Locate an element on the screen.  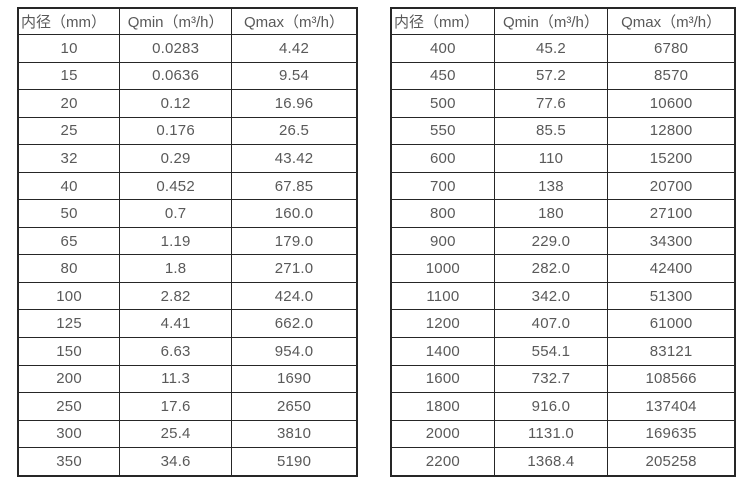
table-row: 900 229.0 34300 is located at coordinates (563, 241).